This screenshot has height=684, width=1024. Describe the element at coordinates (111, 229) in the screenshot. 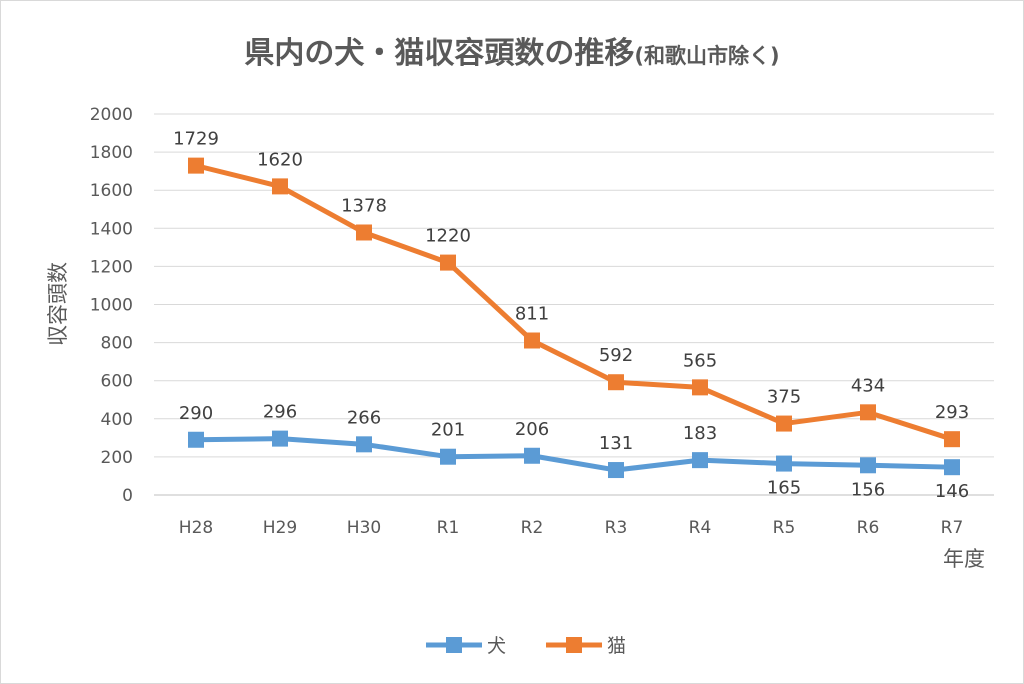

I see `y-tick-label: 1400` at that location.